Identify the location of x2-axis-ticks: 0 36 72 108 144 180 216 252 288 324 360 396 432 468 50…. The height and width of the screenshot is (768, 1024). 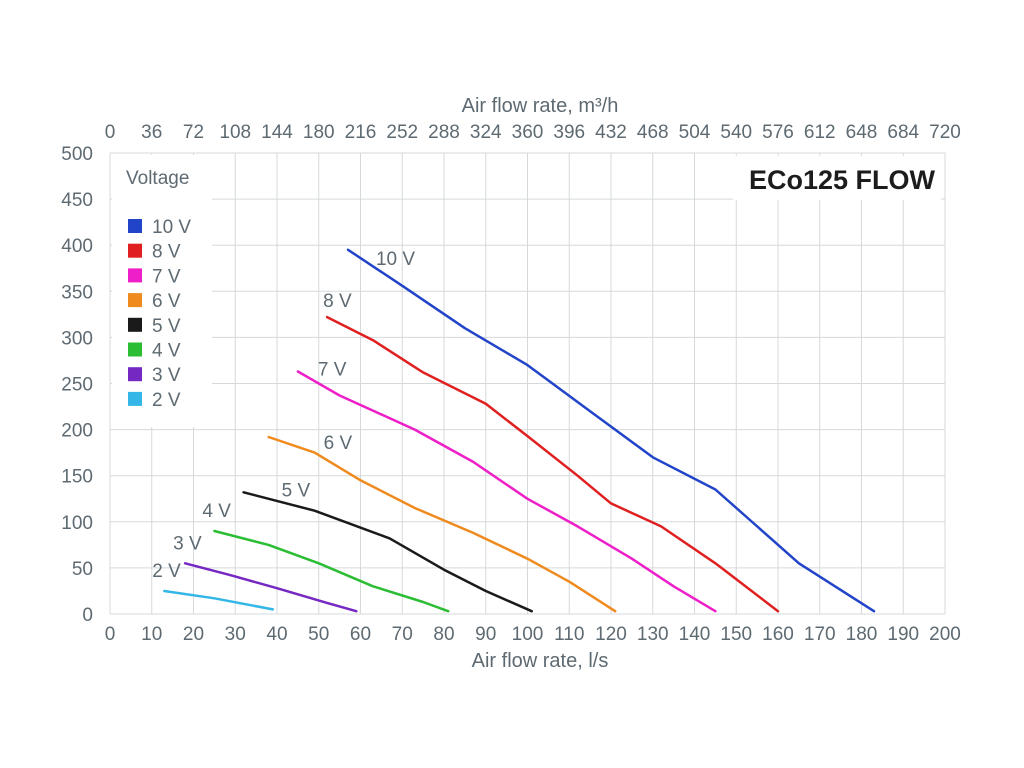
(533, 132).